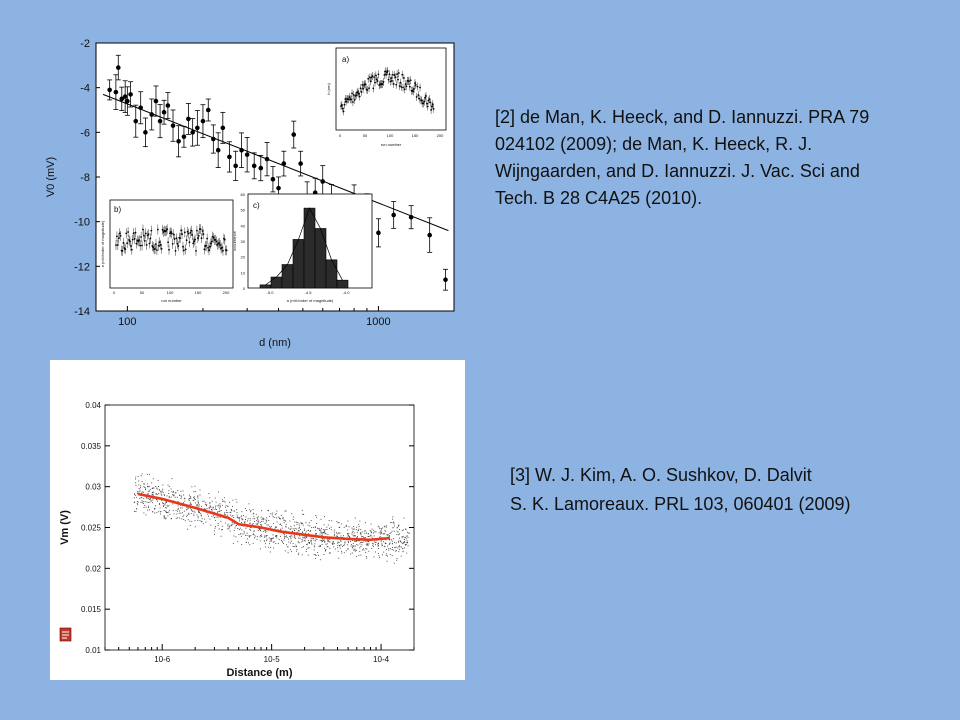 This screenshot has width=960, height=720. I want to click on inset-c-xtick-label: -5.0, so click(271, 292).